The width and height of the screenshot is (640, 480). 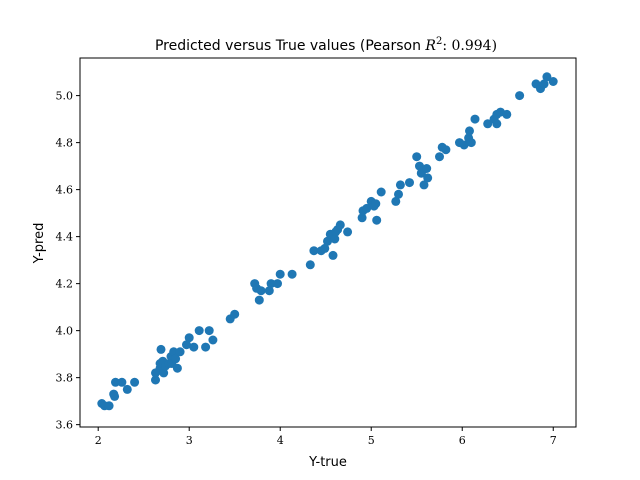 I want to click on y-axis-ticks: 3.6 3.8 4.0 4.2 4.4 4.6 4.8 5.0, so click(x=68, y=261).